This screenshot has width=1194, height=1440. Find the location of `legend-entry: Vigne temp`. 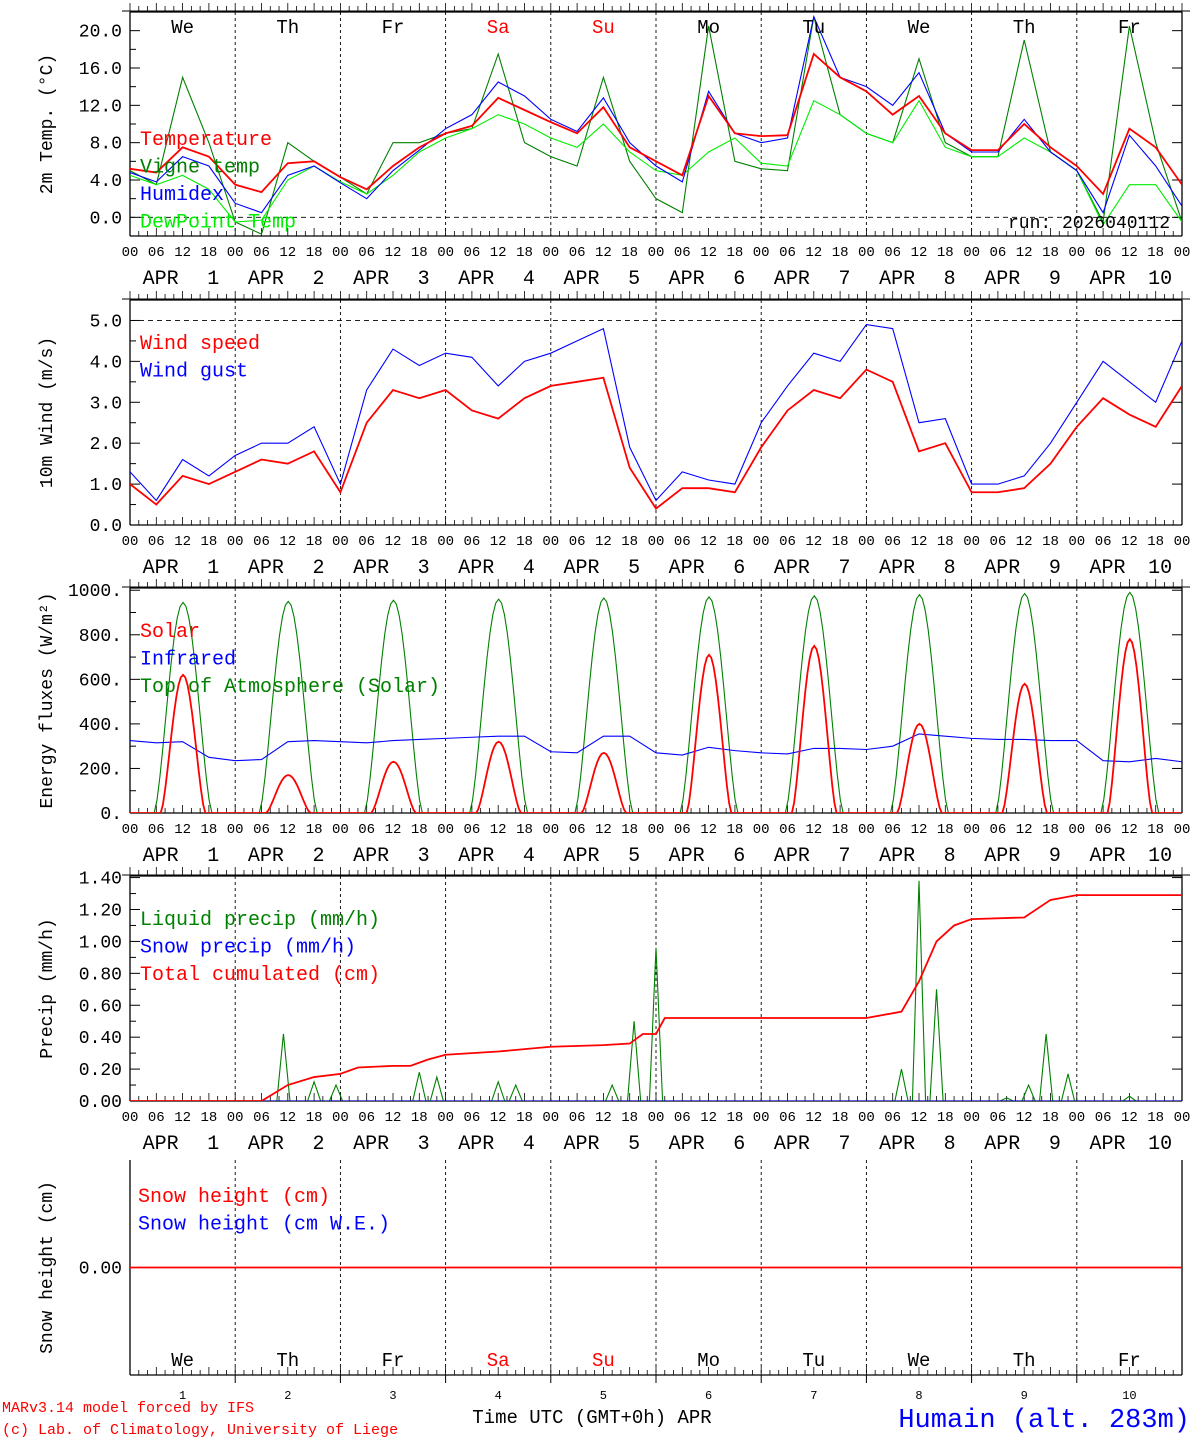

legend-entry: Vigne temp is located at coordinates (200, 168).